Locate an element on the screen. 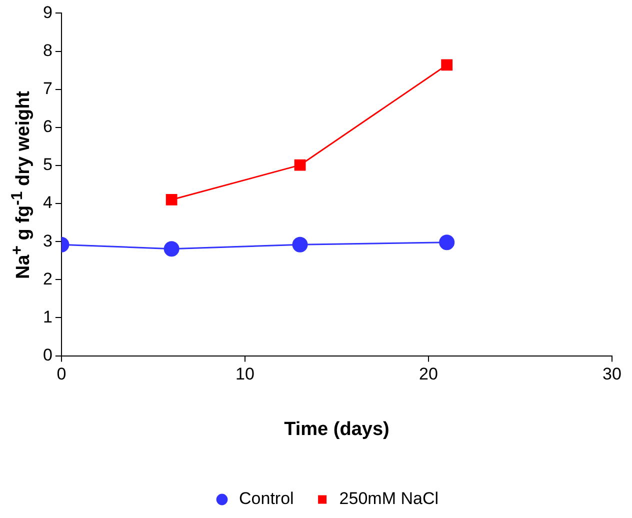  x-tick-label: 30 is located at coordinates (612, 374).